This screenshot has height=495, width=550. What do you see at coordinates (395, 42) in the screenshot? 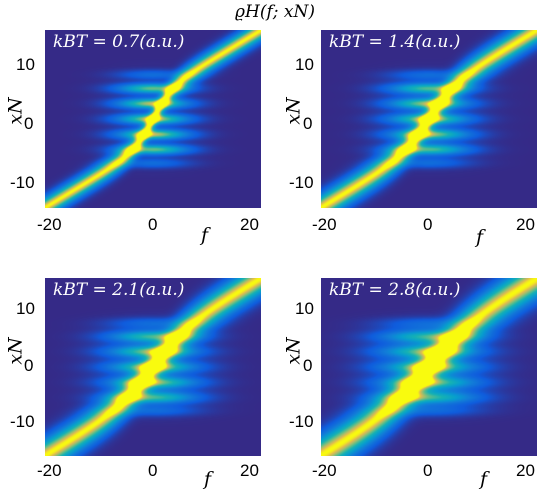
I see `temperature-label: kBT = 1.4(a.u.)` at bounding box center [395, 42].